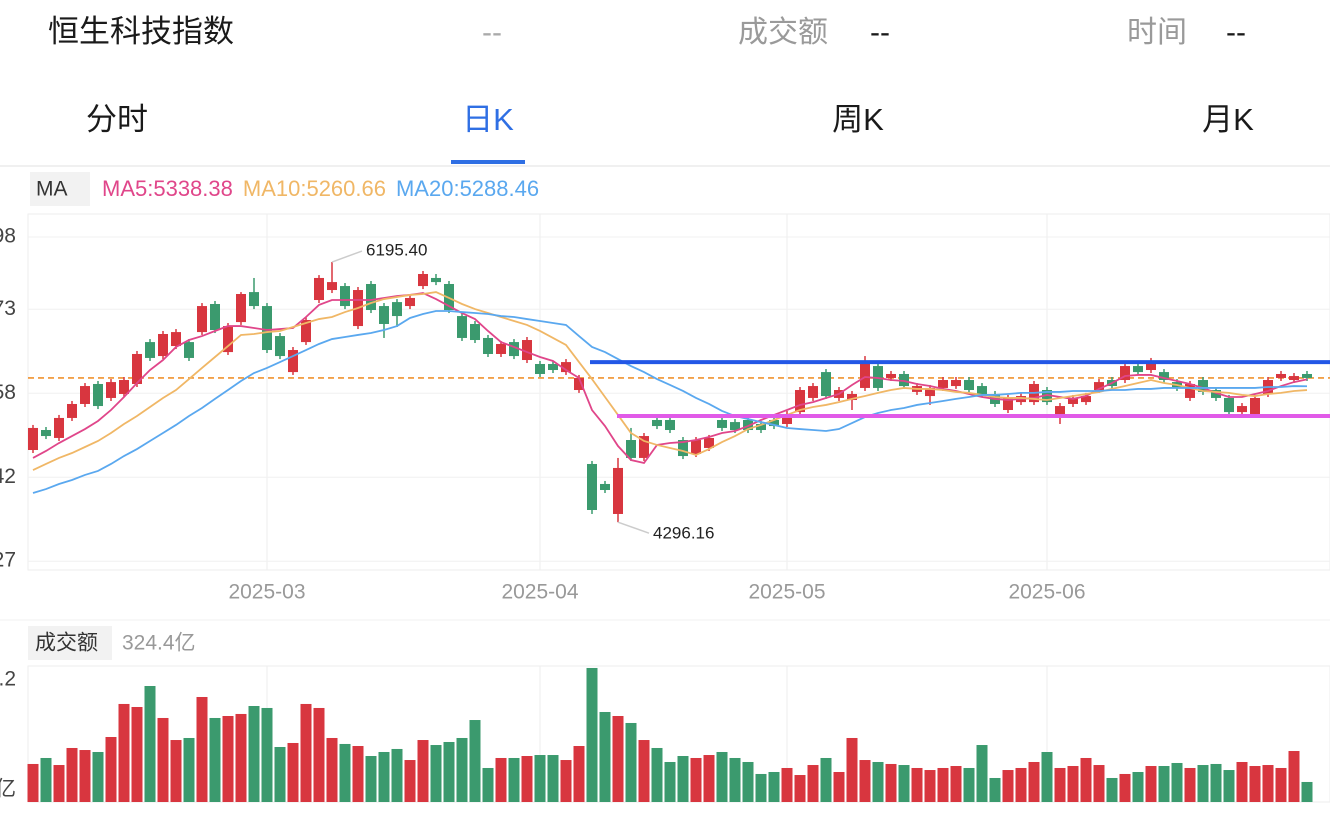 The width and height of the screenshot is (1330, 820). Describe the element at coordinates (1228, 119) in the screenshot. I see `tab: 月K` at that location.